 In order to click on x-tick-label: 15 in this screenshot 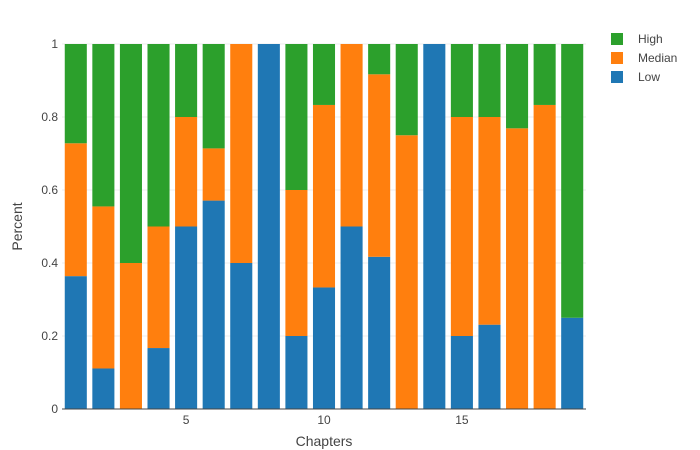, I will do `click(462, 420)`.